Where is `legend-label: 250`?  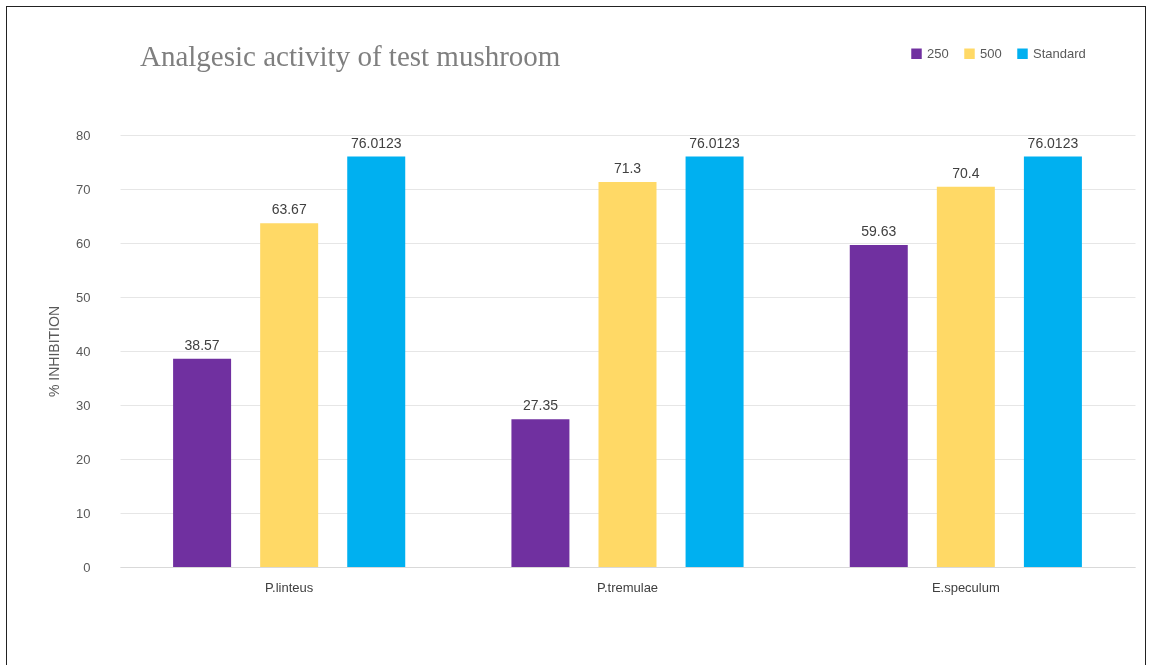
legend-label: 250 is located at coordinates (938, 53).